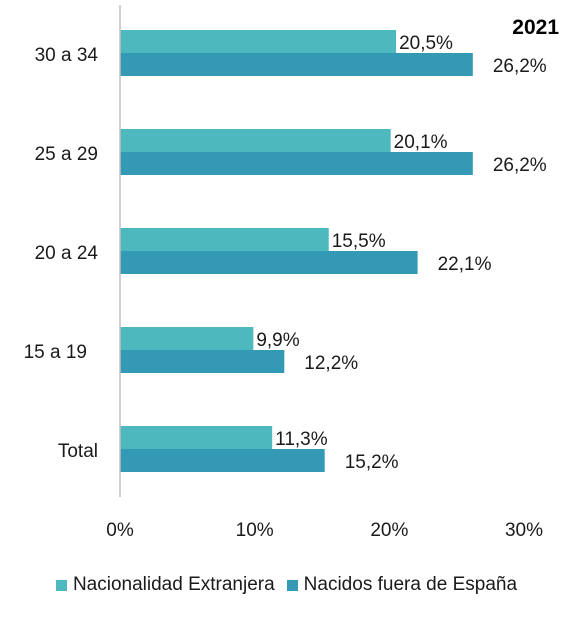  What do you see at coordinates (55, 352) in the screenshot?
I see `category-label-15-a-19: 15 a 19` at bounding box center [55, 352].